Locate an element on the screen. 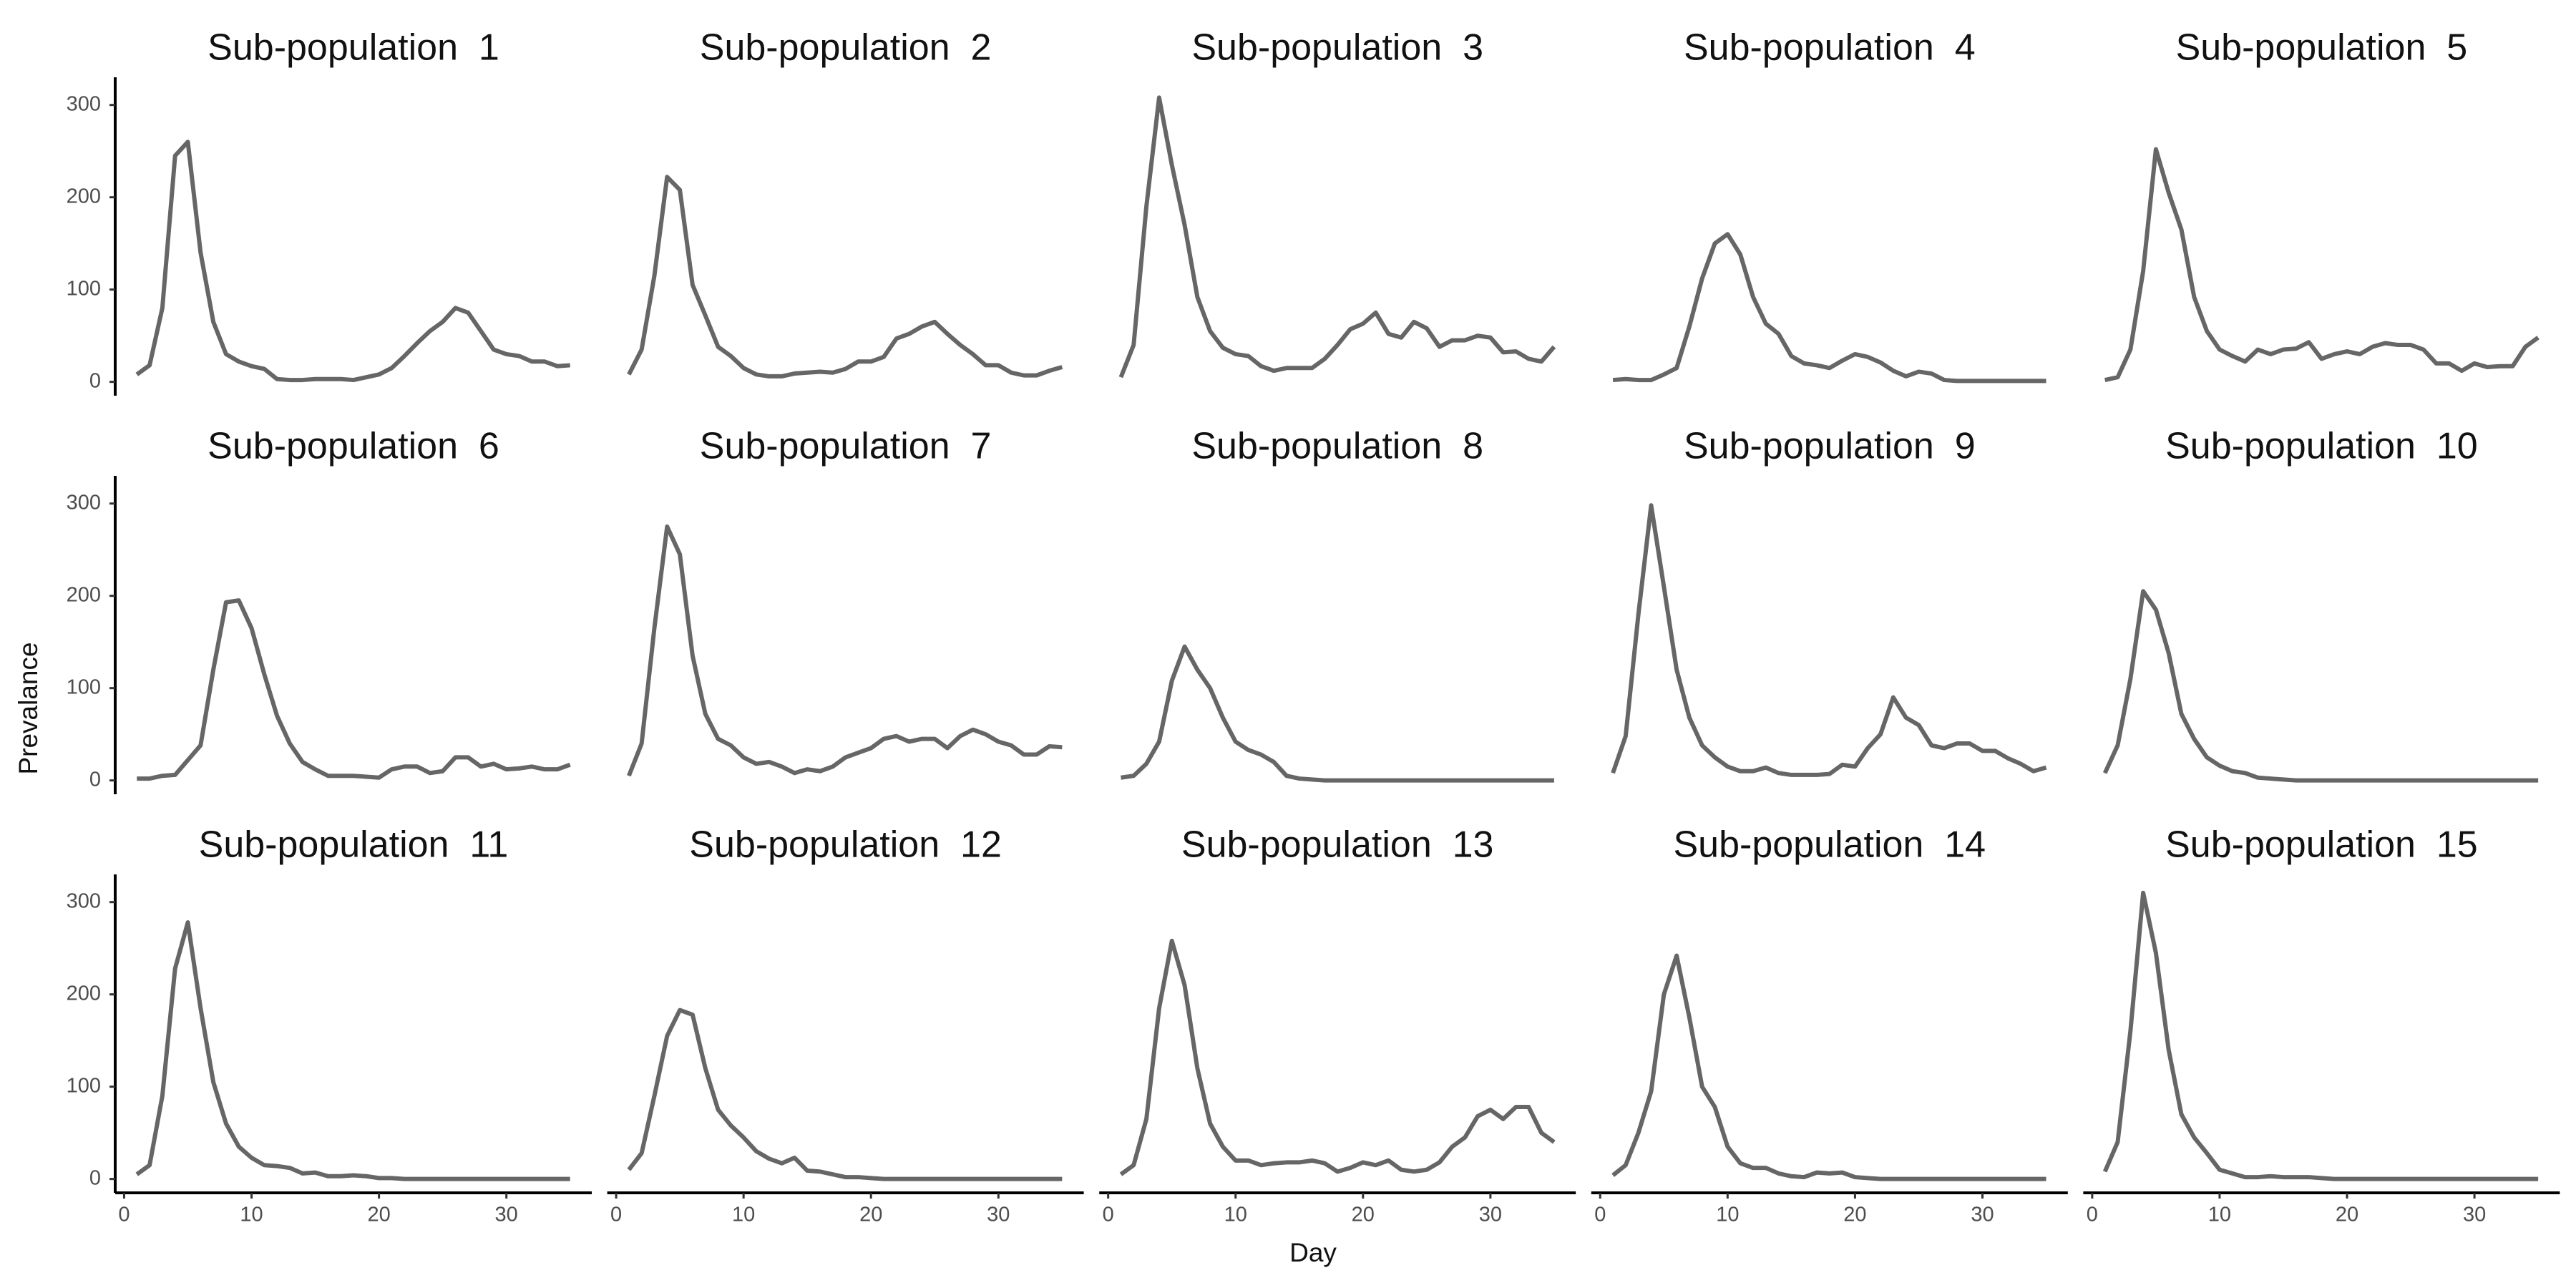  panel-title: Sub-population 9 is located at coordinates (1830, 446).